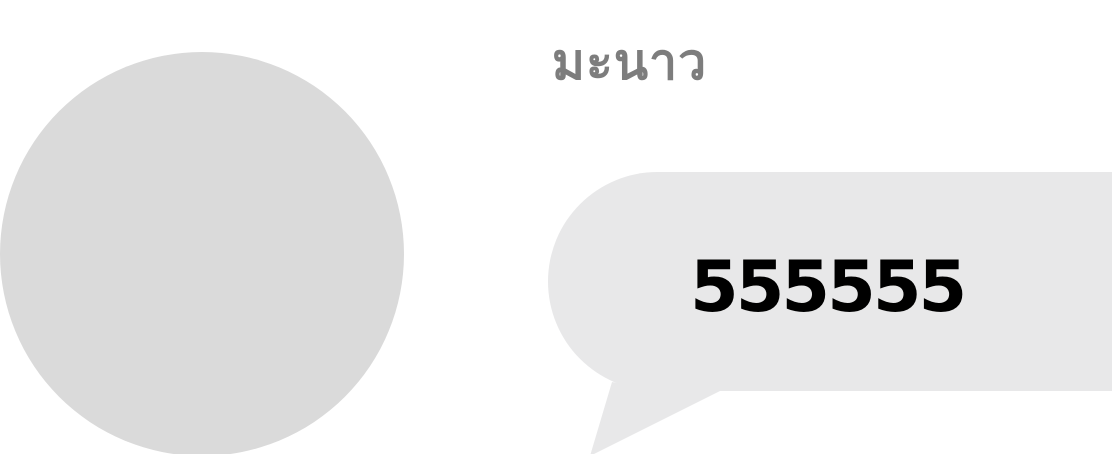 Image resolution: width=1112 pixels, height=454 pixels. Describe the element at coordinates (630, 62) in the screenshot. I see `sender-name: มะนาว` at that location.